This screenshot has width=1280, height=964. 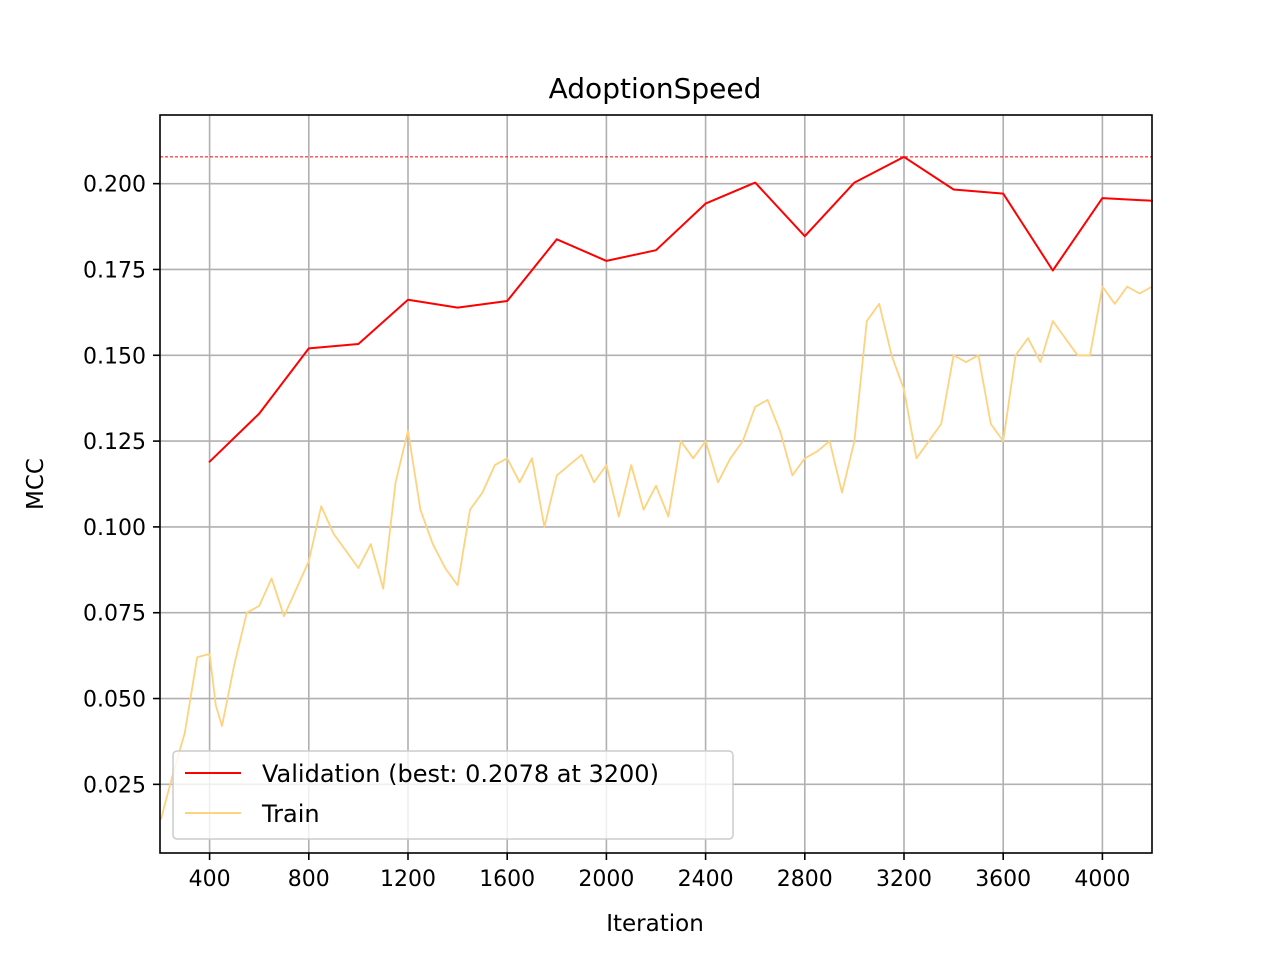 I want to click on y-tick-label: 0.050, so click(x=114, y=700).